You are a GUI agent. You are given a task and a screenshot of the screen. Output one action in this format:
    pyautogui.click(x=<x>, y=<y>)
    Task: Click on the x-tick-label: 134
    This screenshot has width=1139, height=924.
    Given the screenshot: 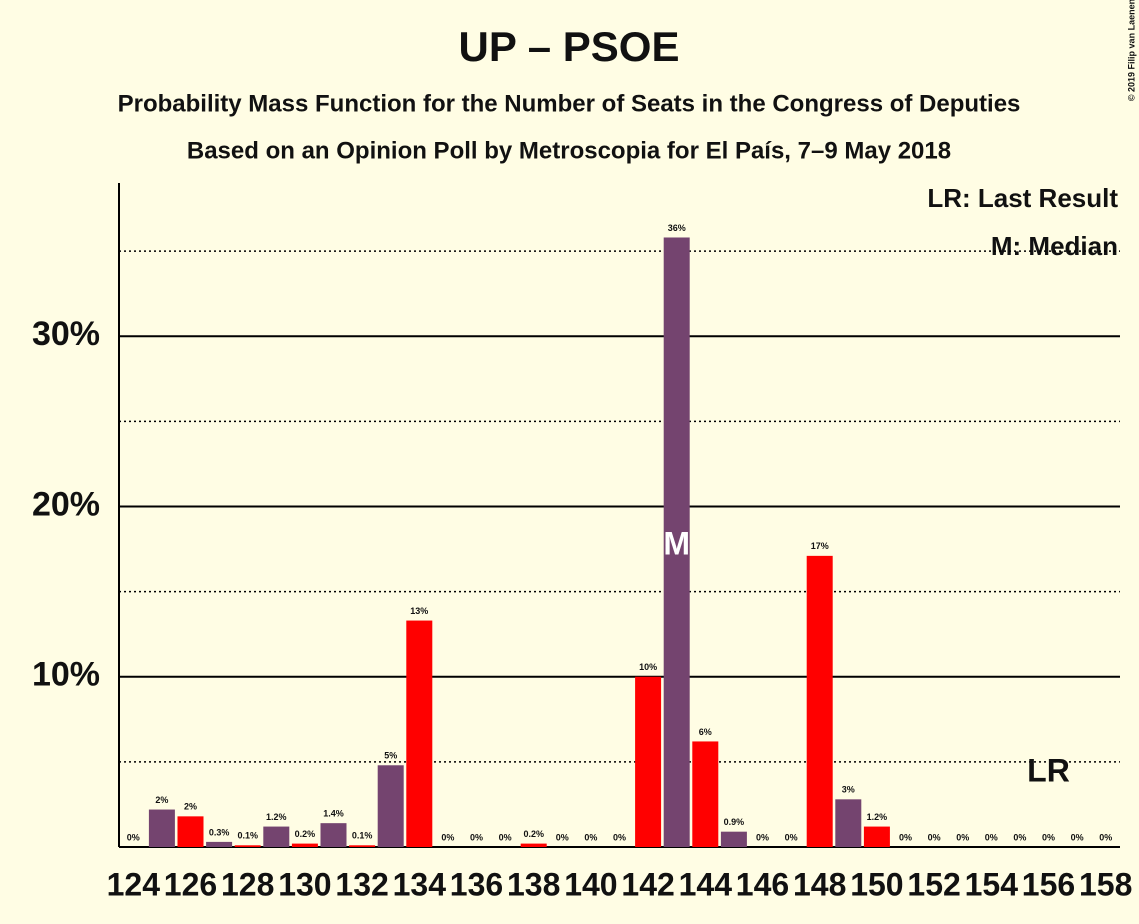 What is the action you would take?
    pyautogui.click(x=420, y=884)
    